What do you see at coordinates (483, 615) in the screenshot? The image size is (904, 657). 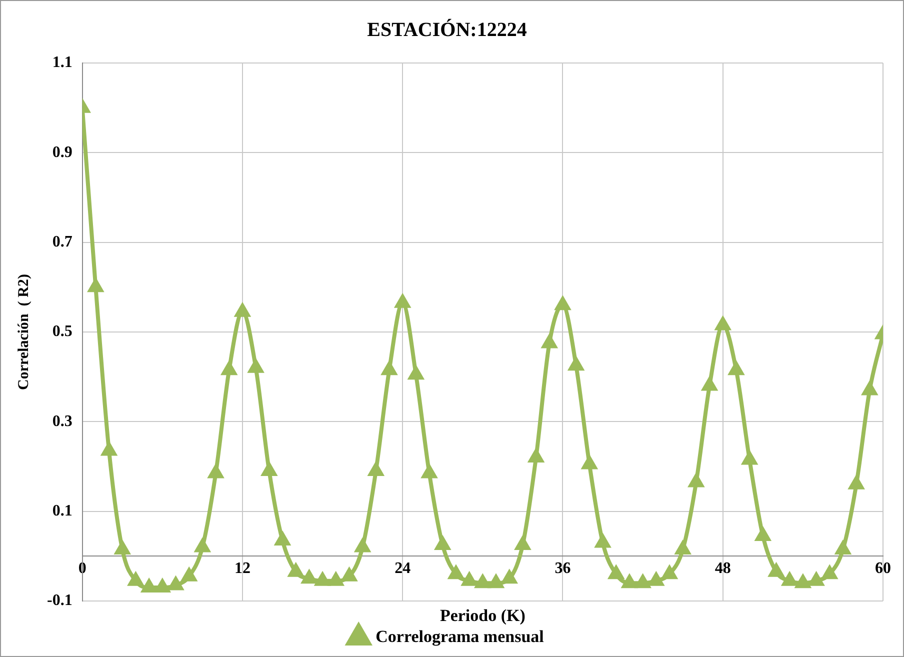 I see `x-axis-title: Periodo (K)` at bounding box center [483, 615].